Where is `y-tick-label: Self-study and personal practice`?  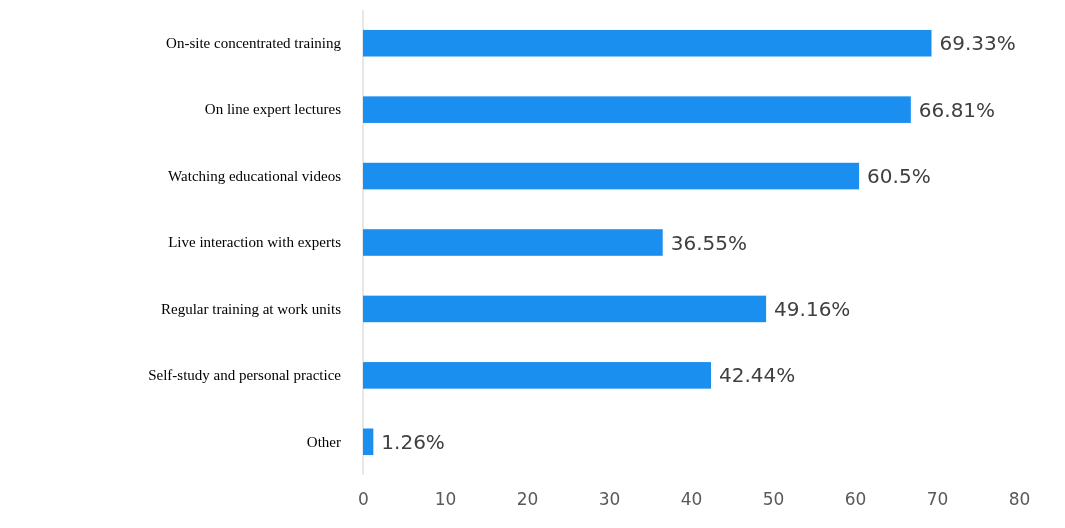 y-tick-label: Self-study and personal practice is located at coordinates (245, 375).